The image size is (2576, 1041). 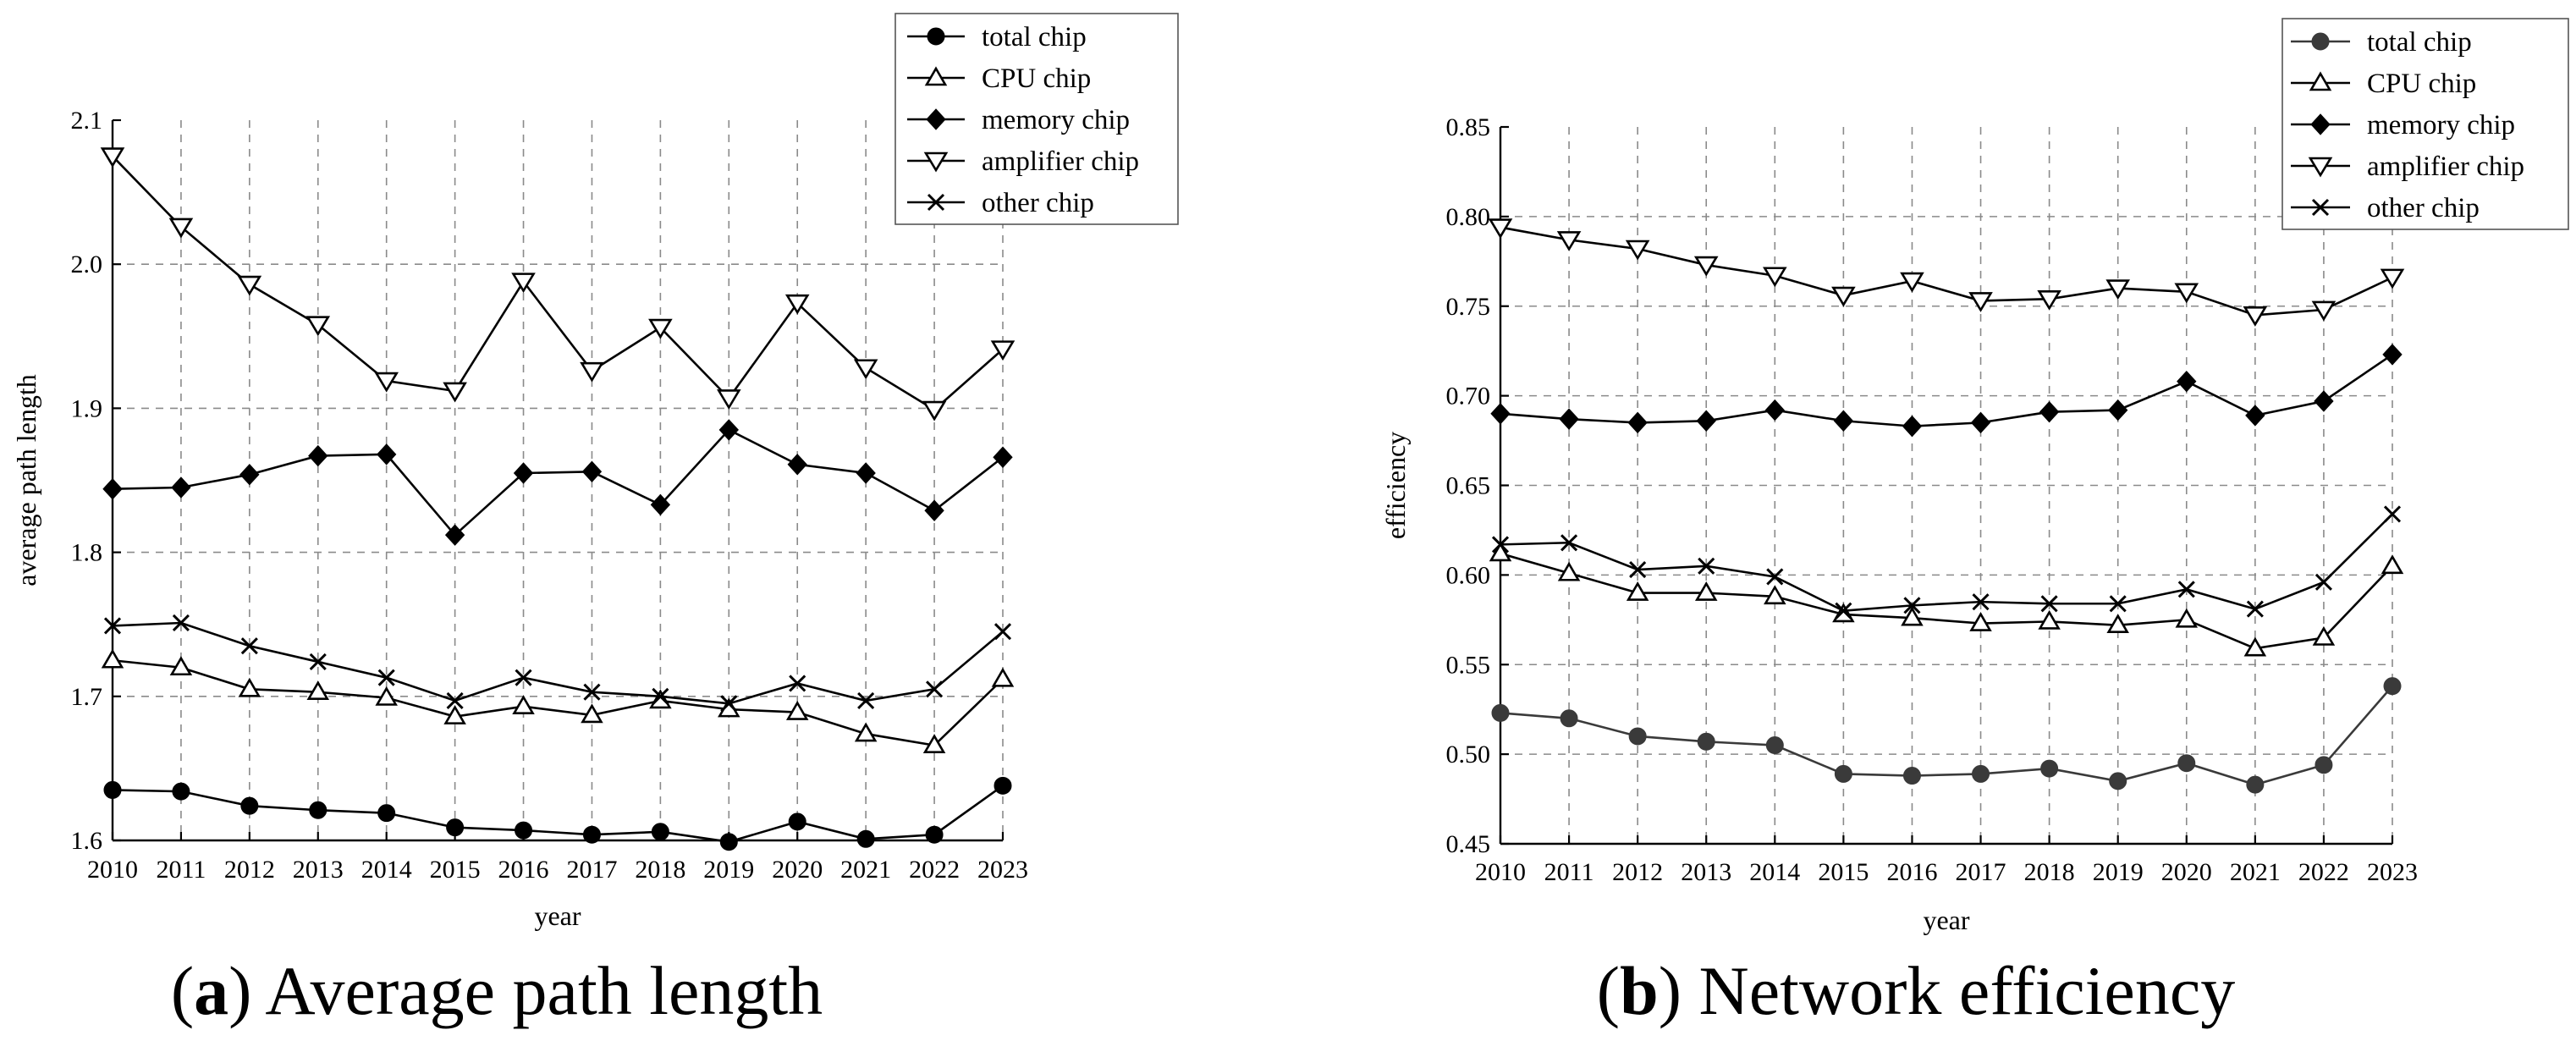 I want to click on legend-label: other chip, so click(x=2423, y=208).